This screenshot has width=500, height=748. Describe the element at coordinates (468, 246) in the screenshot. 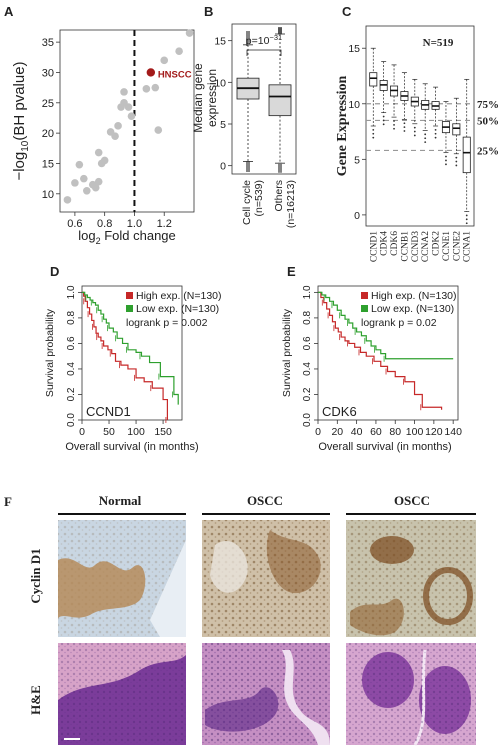

I see `panel-c-xlabel: CCNA1` at that location.